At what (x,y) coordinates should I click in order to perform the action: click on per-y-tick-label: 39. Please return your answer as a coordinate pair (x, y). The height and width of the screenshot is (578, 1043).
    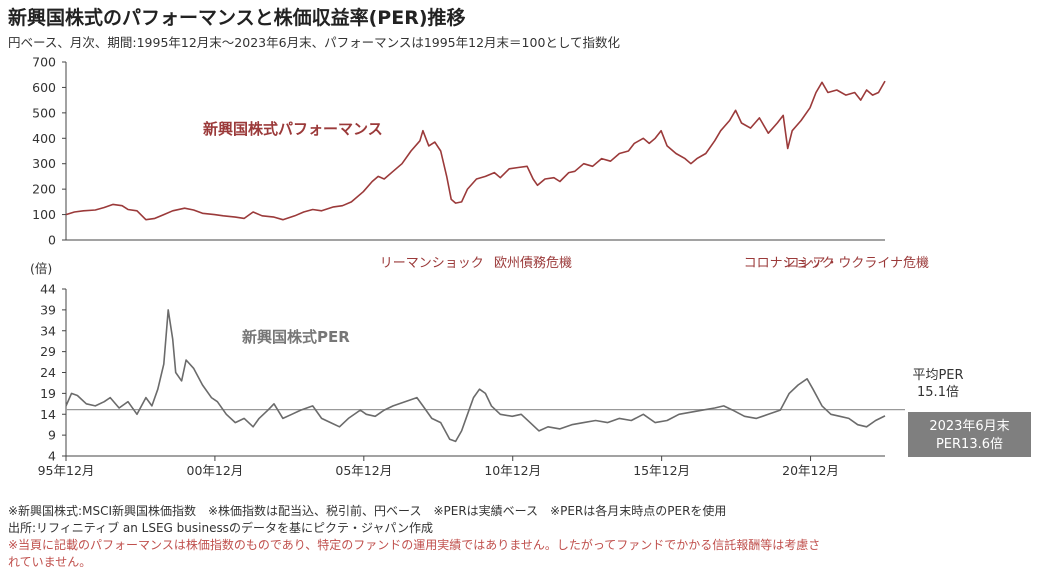
    Looking at the image, I should click on (48, 309).